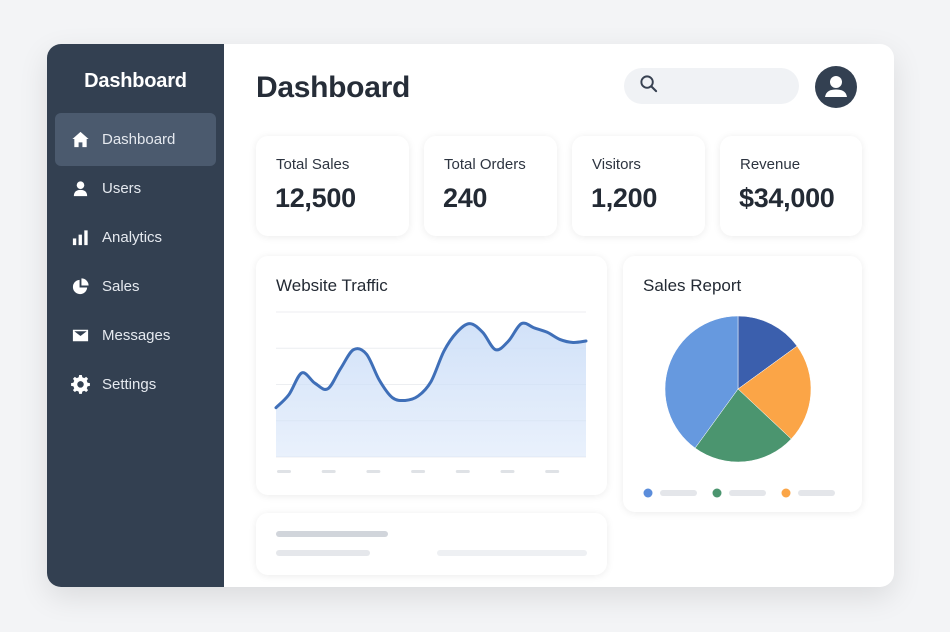  I want to click on user-avatar-icon, so click(836, 87).